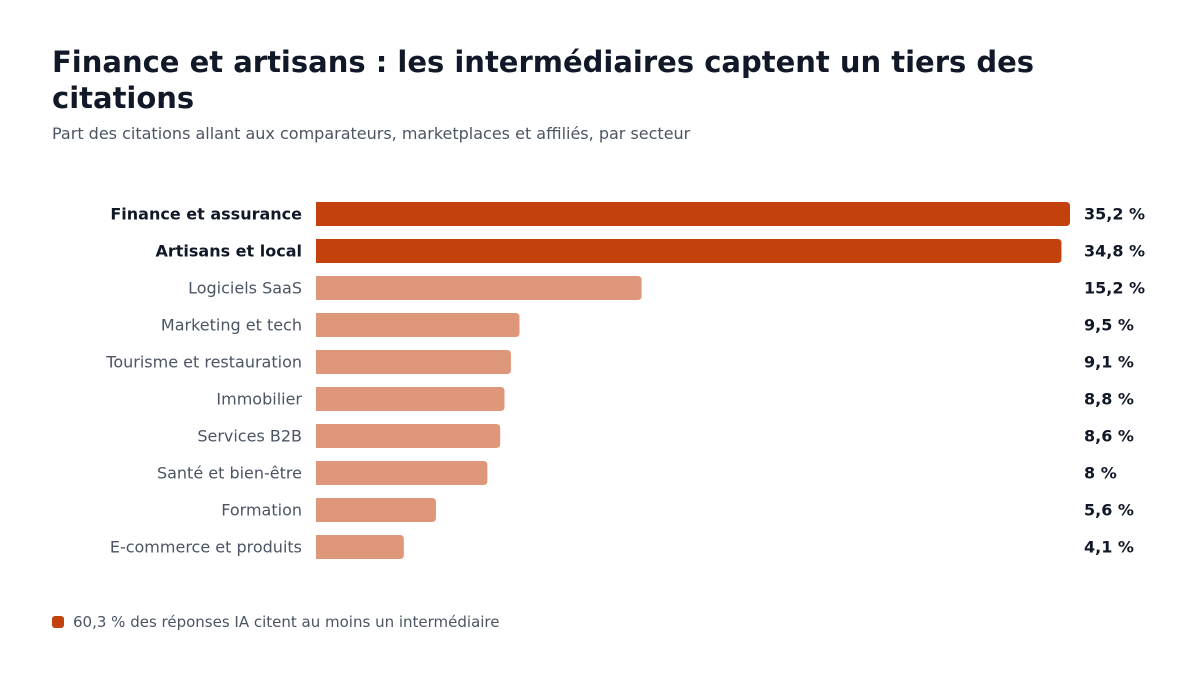 This screenshot has width=1200, height=675. I want to click on bar-logiciels-saas, so click(479, 288).